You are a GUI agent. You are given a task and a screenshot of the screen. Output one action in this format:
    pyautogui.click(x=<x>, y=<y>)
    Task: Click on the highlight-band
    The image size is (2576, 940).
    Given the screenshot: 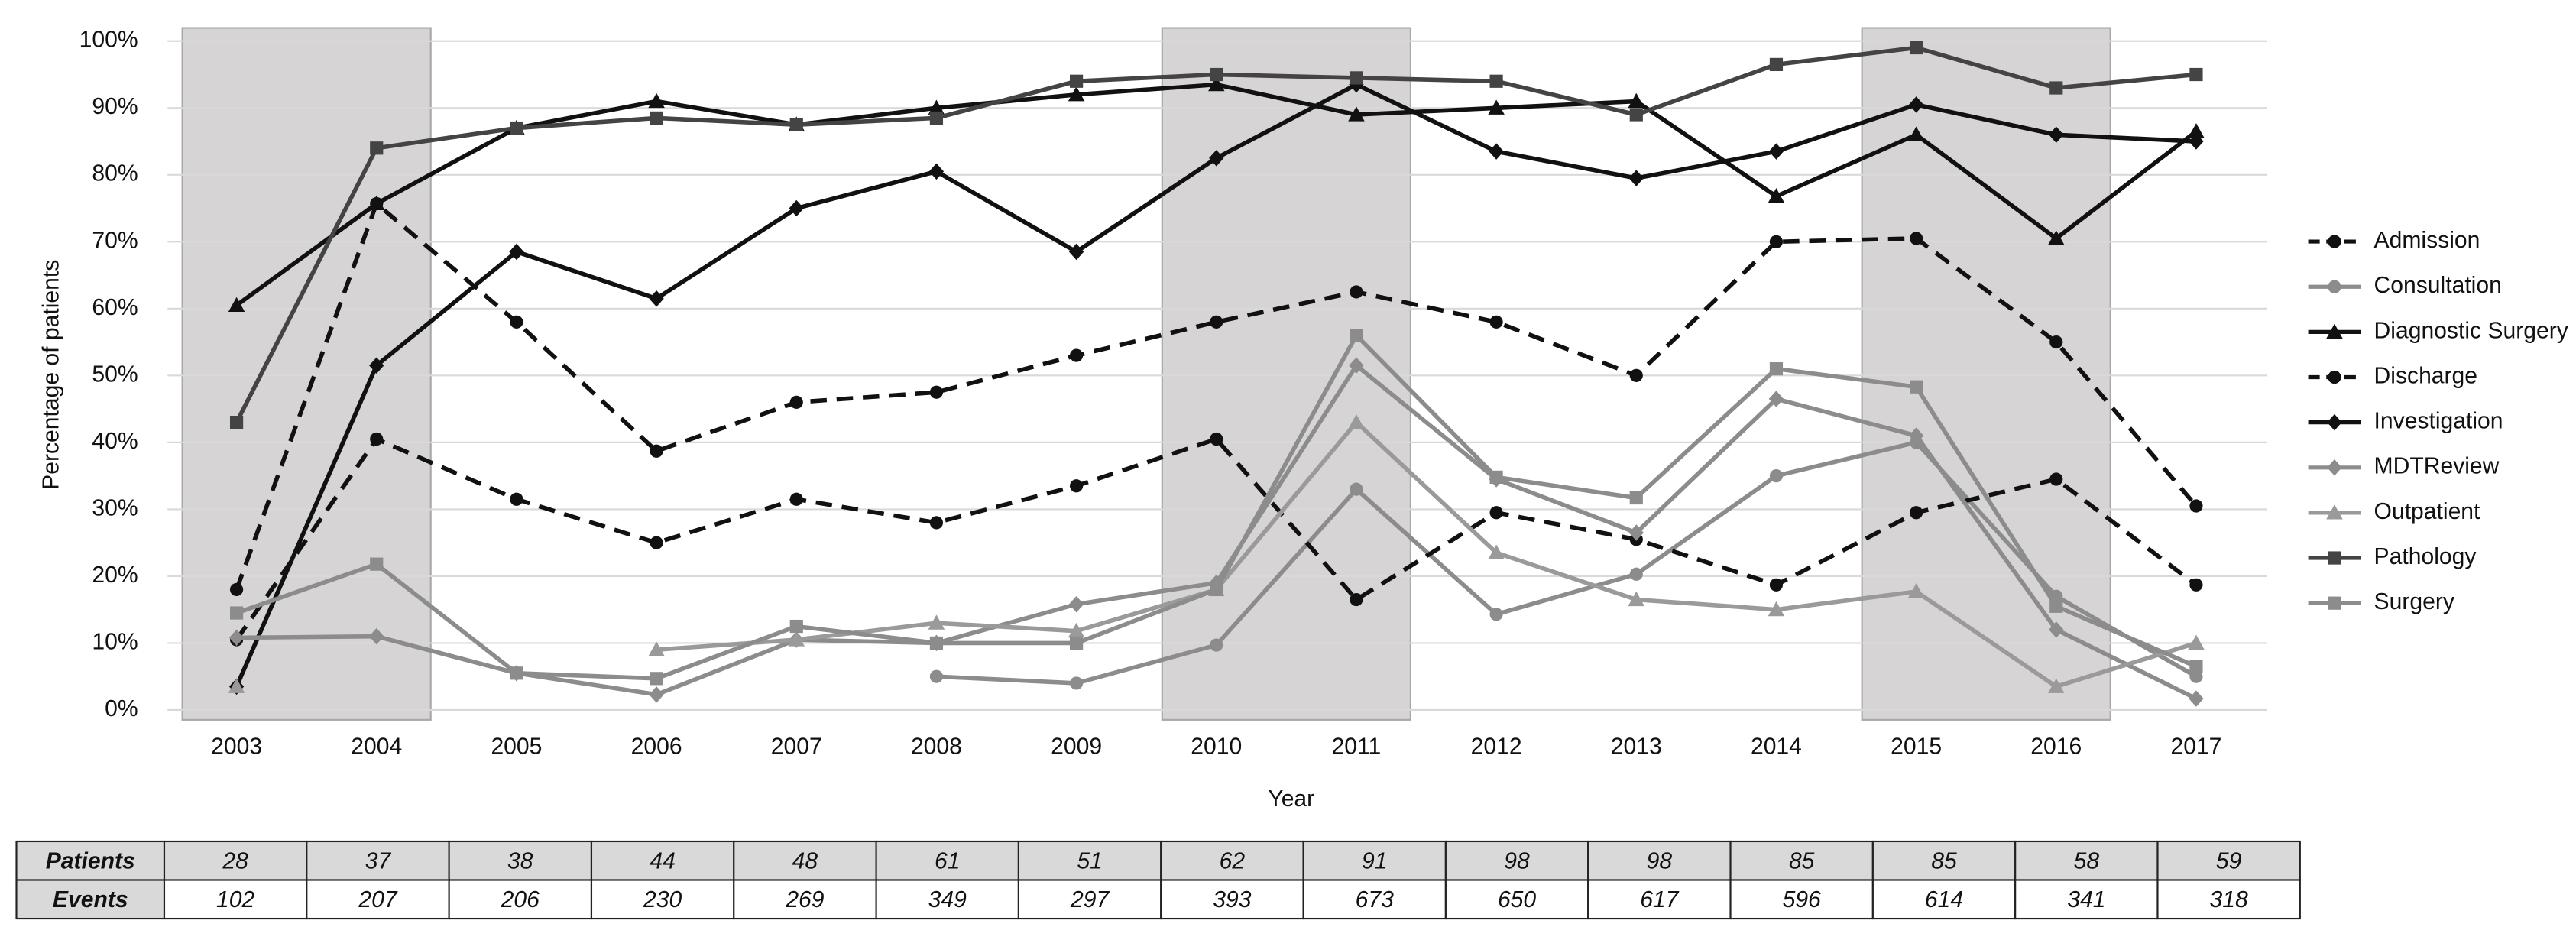 What is the action you would take?
    pyautogui.click(x=1286, y=374)
    